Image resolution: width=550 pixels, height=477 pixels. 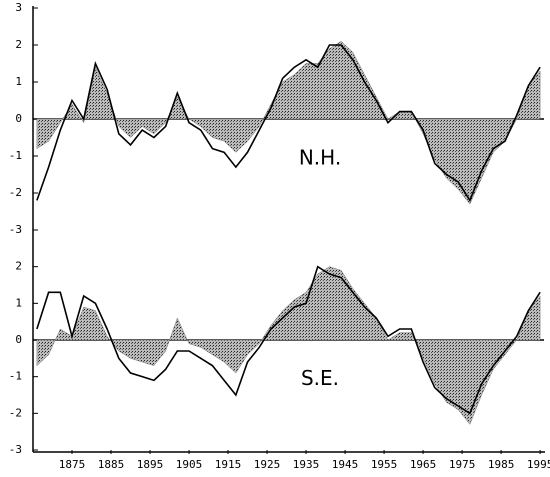 I want to click on x-tick-label: 1985, so click(x=501, y=464).